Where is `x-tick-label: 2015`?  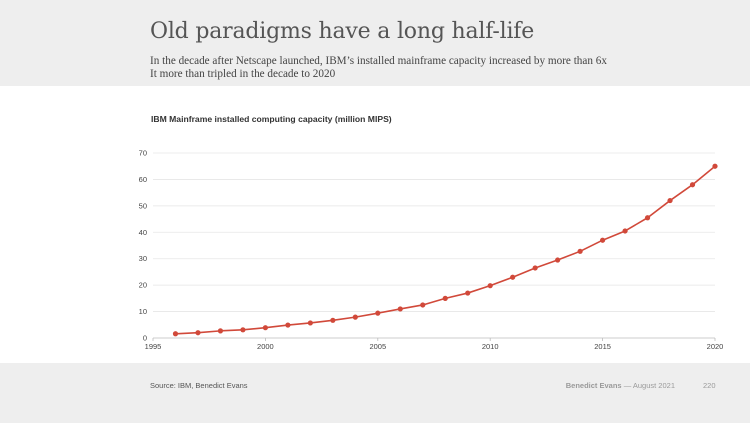
x-tick-label: 2015 is located at coordinates (602, 346).